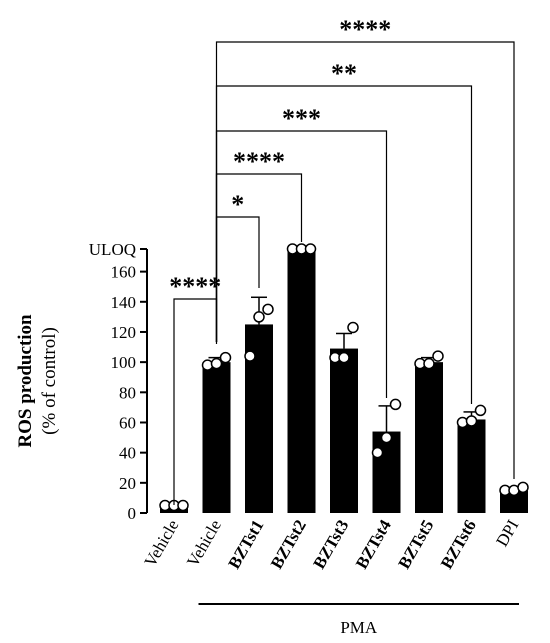 This screenshot has height=643, width=550. I want to click on y-tick-label: 160, so click(124, 272).